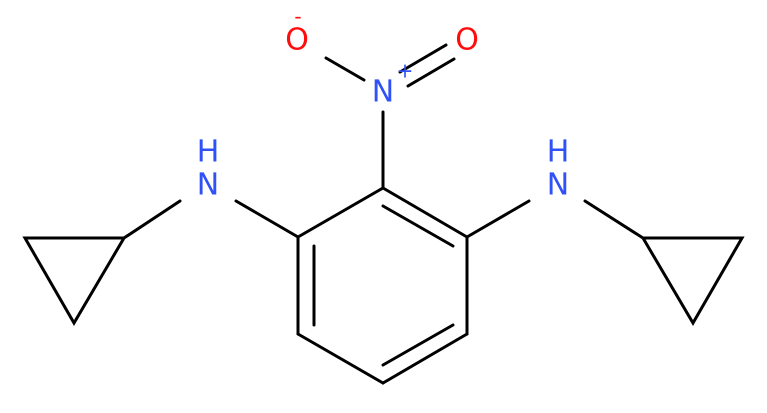 The image size is (767, 413). I want to click on charge: +, so click(405, 71).